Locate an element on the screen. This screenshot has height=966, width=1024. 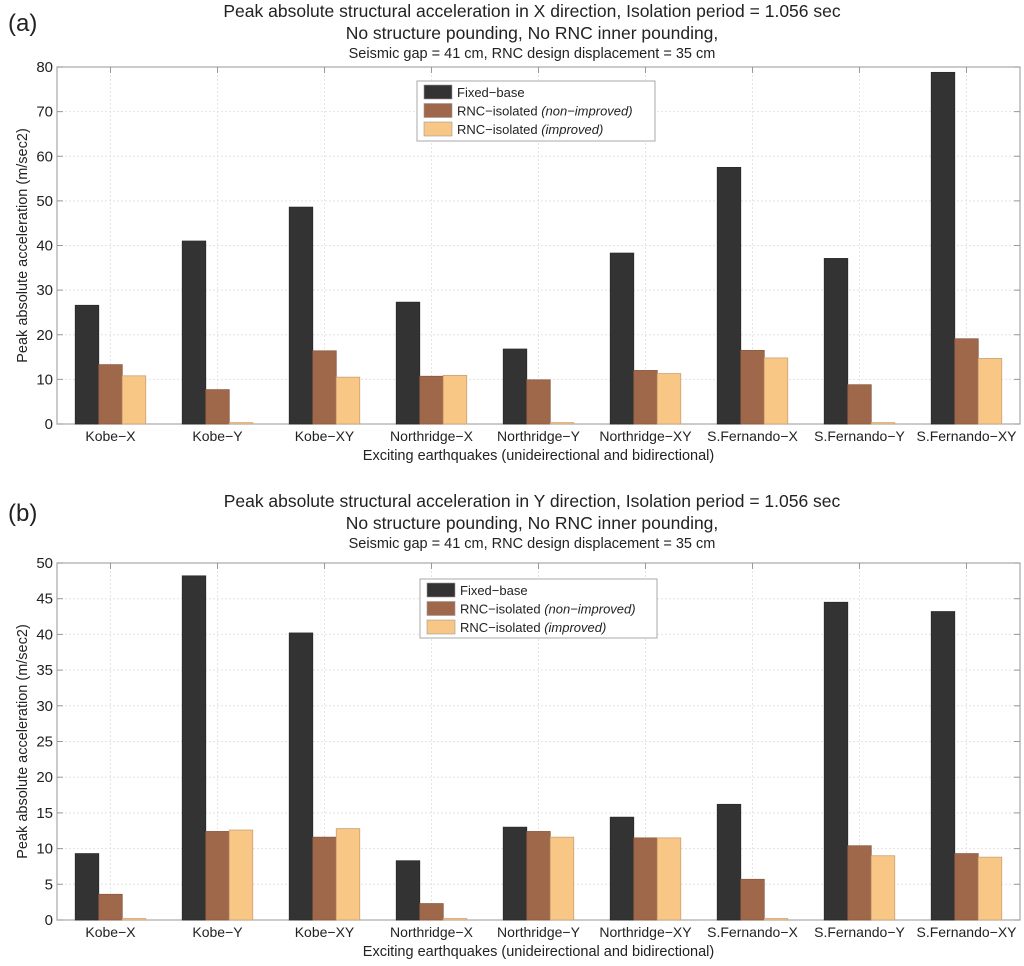
y-tick-label: 35 is located at coordinates (44, 670).